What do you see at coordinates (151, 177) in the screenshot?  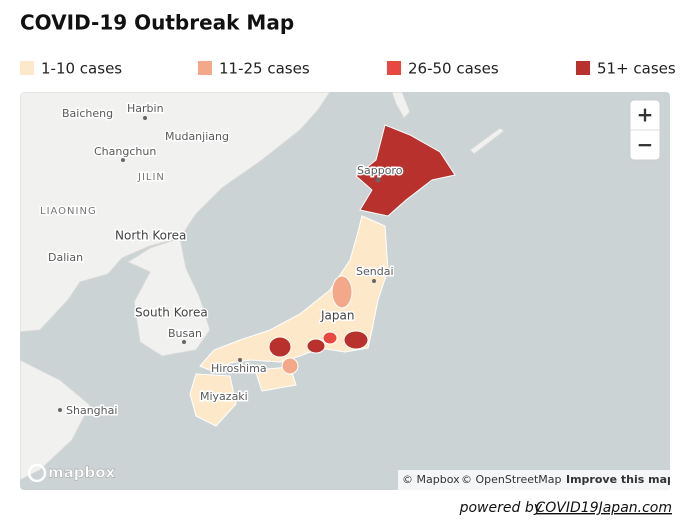 I see `map-label: JILIN` at bounding box center [151, 177].